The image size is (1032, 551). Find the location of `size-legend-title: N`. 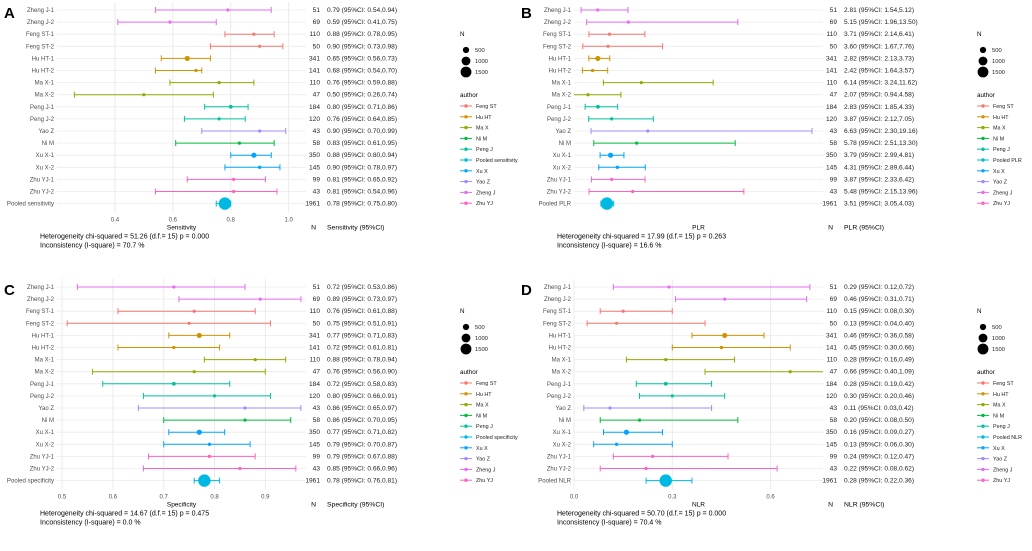

size-legend-title: N is located at coordinates (979, 311).